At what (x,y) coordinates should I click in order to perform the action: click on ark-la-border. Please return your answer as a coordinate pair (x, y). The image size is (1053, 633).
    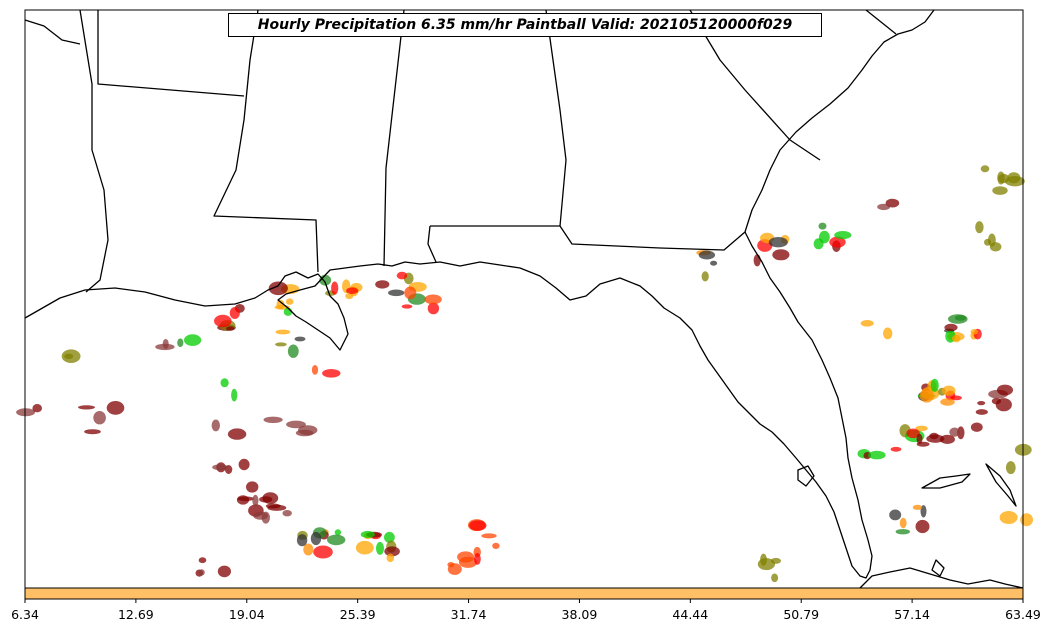
    Looking at the image, I should click on (171, 53).